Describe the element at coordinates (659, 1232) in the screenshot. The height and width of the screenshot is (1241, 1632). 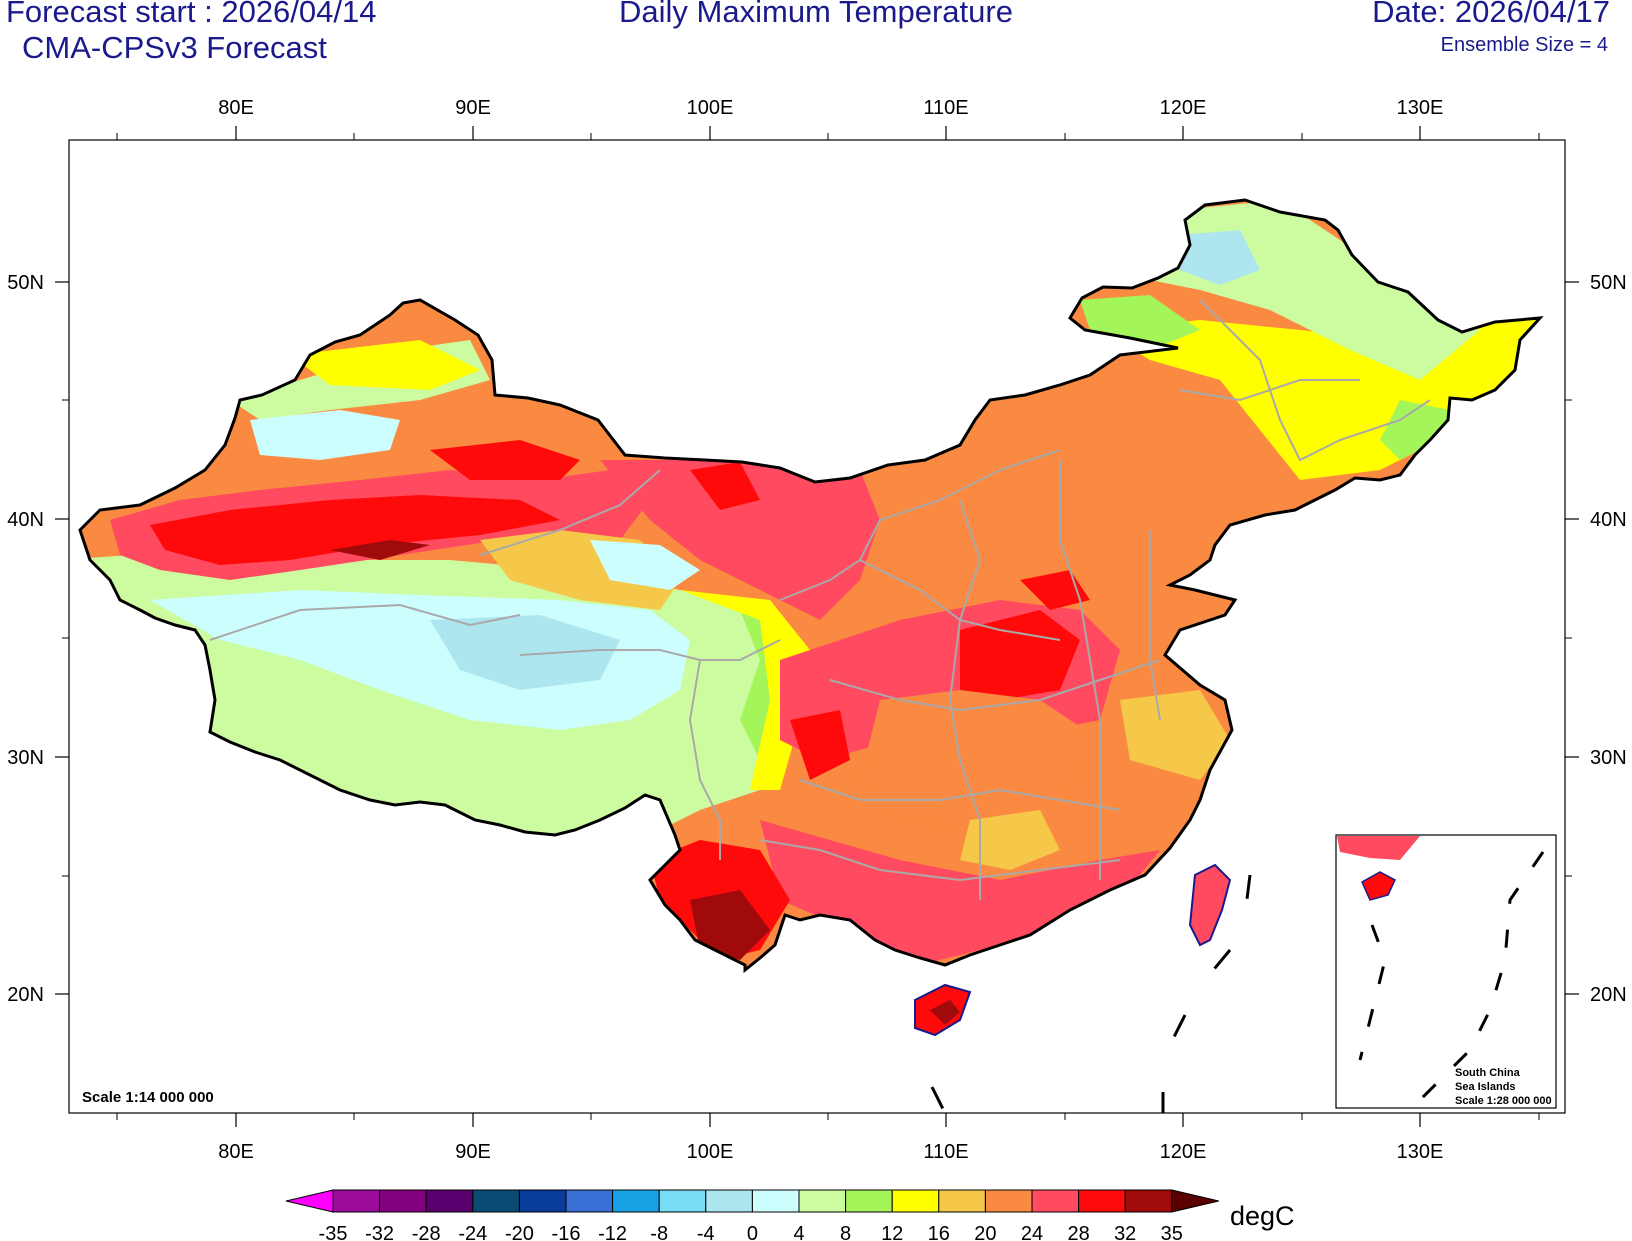
I see `colorbar-tick-label: -8` at that location.